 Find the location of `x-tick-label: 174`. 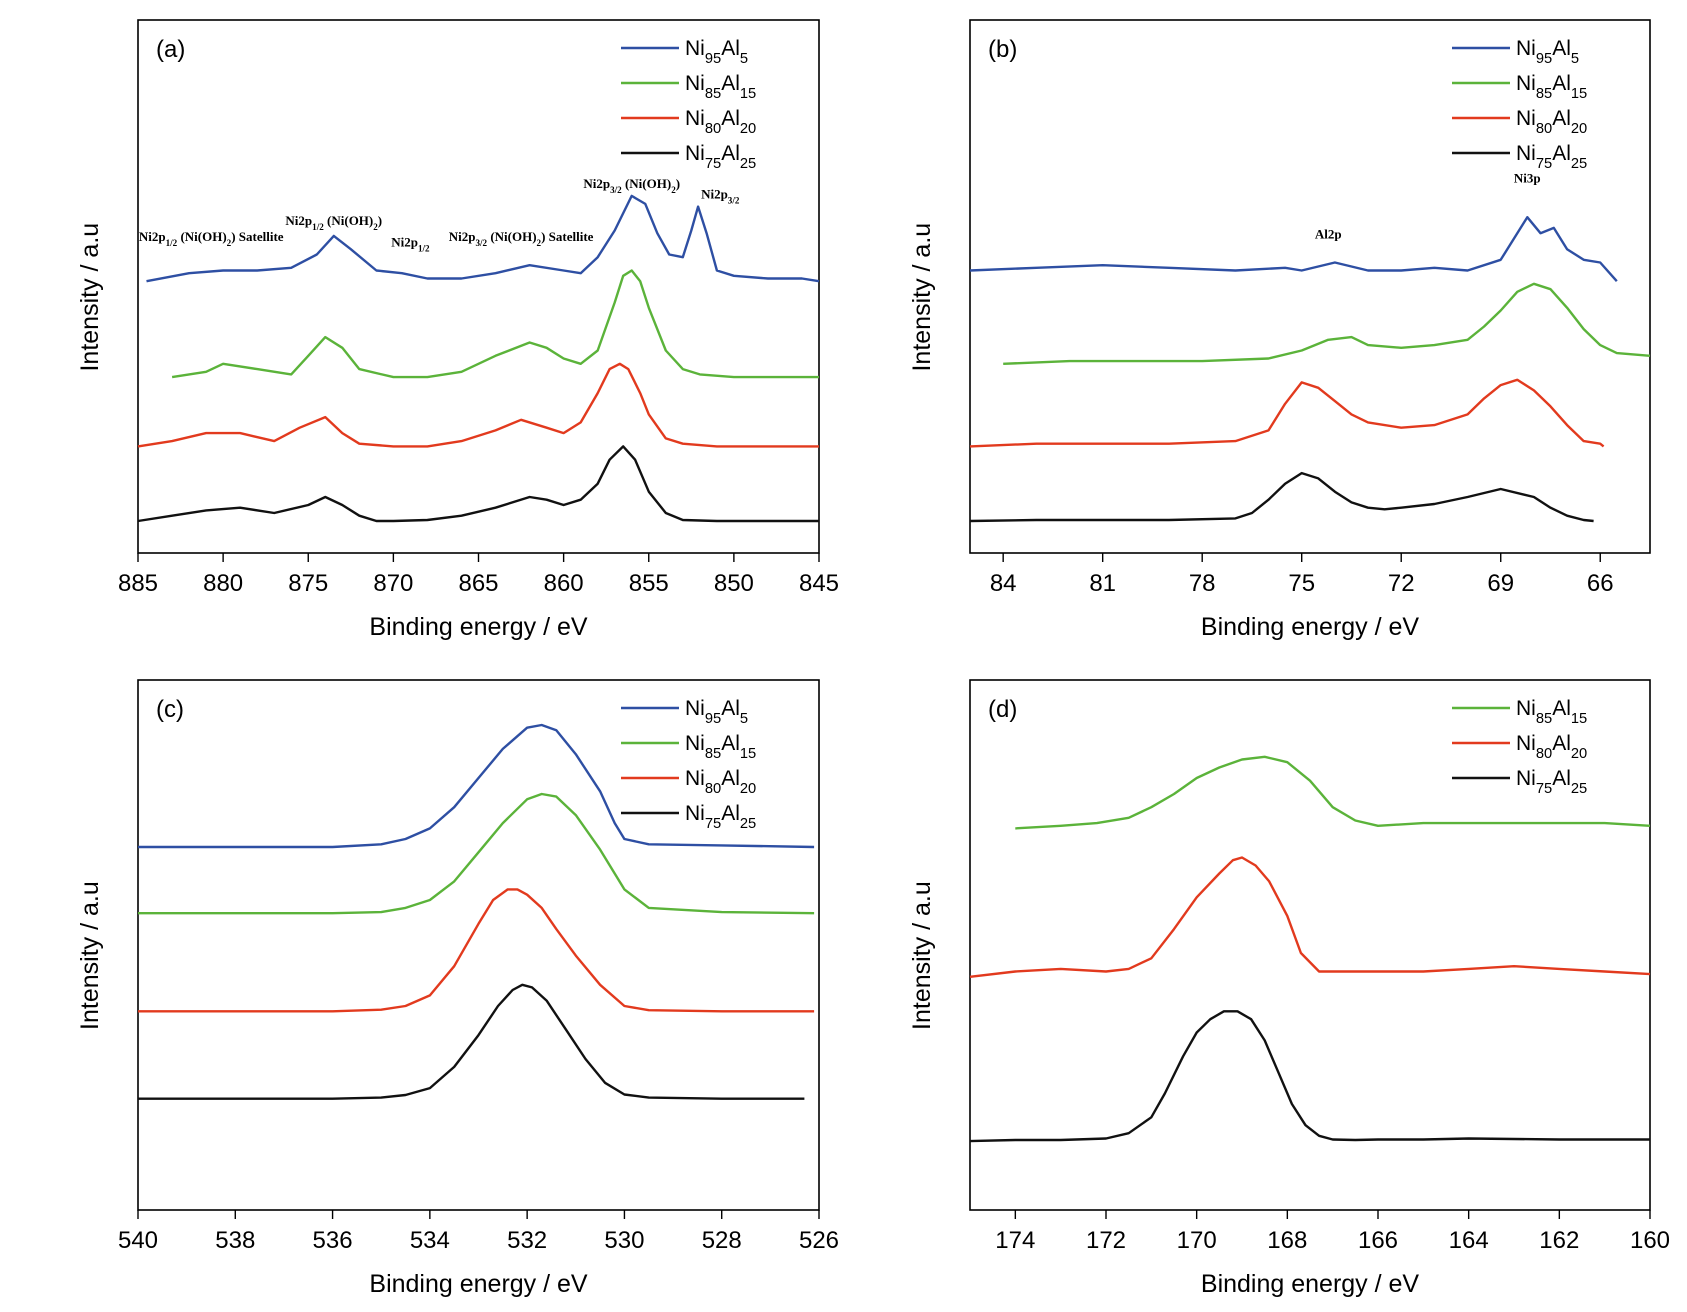

x-tick-label: 174 is located at coordinates (1015, 1240).